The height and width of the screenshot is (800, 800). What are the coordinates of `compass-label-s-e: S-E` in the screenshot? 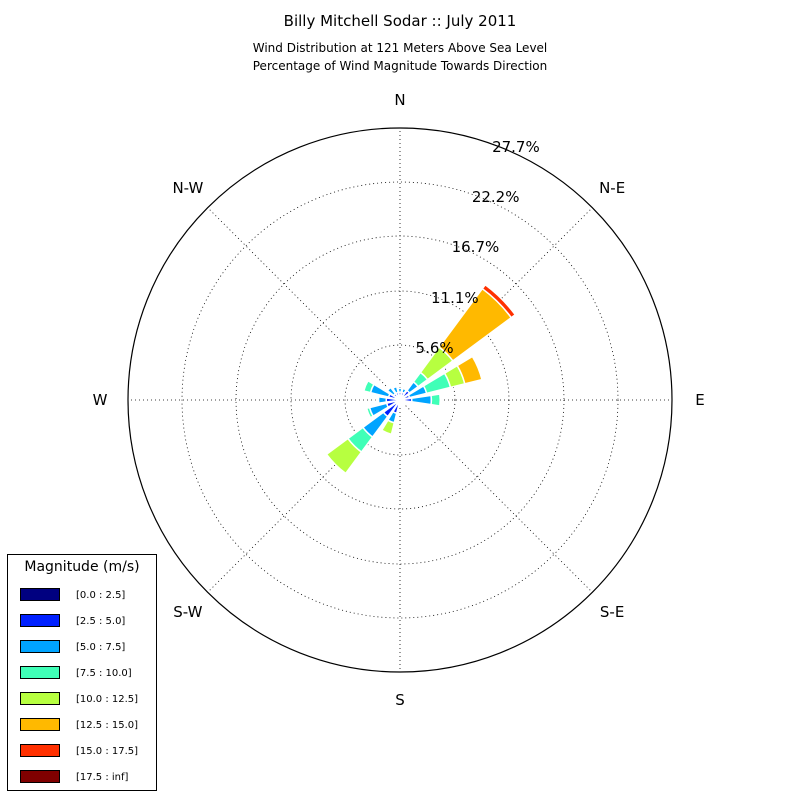 It's located at (612, 612).